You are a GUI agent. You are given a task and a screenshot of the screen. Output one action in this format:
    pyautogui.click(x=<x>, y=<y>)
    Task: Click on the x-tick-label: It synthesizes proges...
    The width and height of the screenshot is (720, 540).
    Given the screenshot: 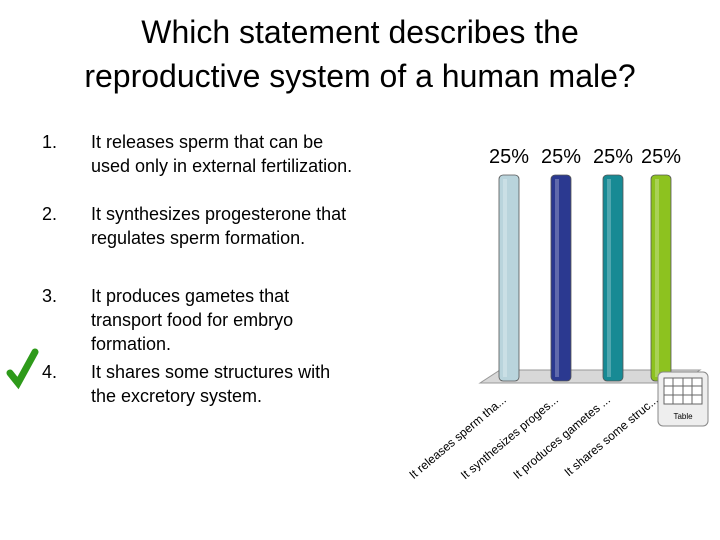 What is the action you would take?
    pyautogui.click(x=509, y=438)
    